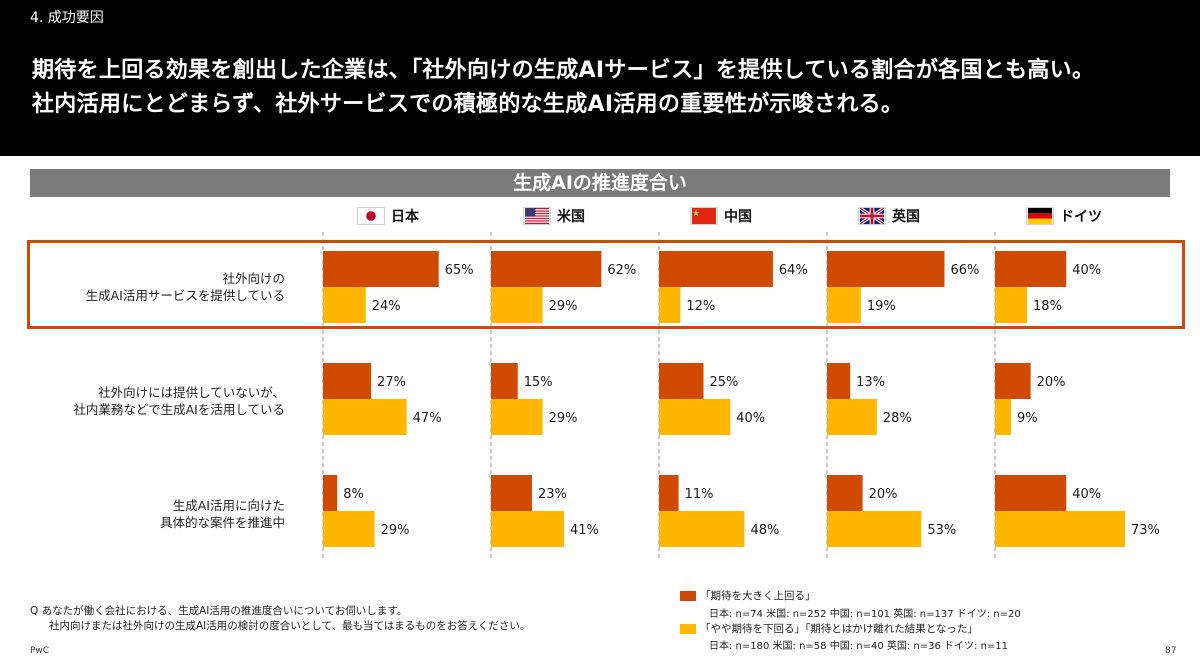 The width and height of the screenshot is (1200, 661). Describe the element at coordinates (1027, 418) in the screenshot. I see `data-label: 9%` at that location.